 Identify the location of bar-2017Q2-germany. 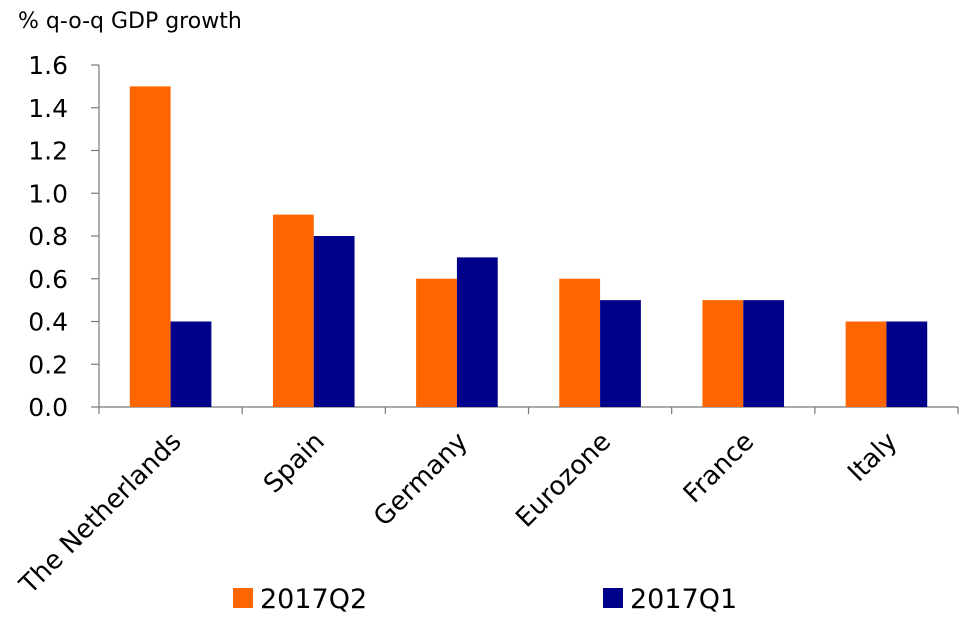
(436, 342).